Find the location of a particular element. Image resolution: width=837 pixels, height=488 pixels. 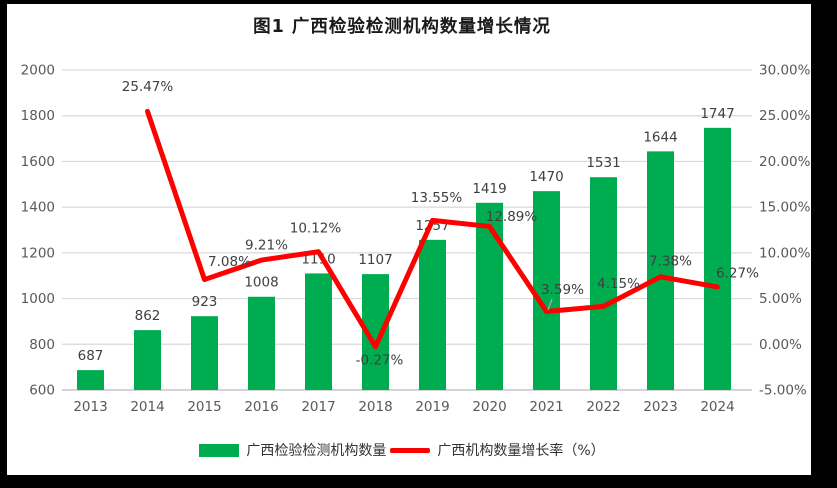

x-axis-label: 2020 is located at coordinates (489, 407).